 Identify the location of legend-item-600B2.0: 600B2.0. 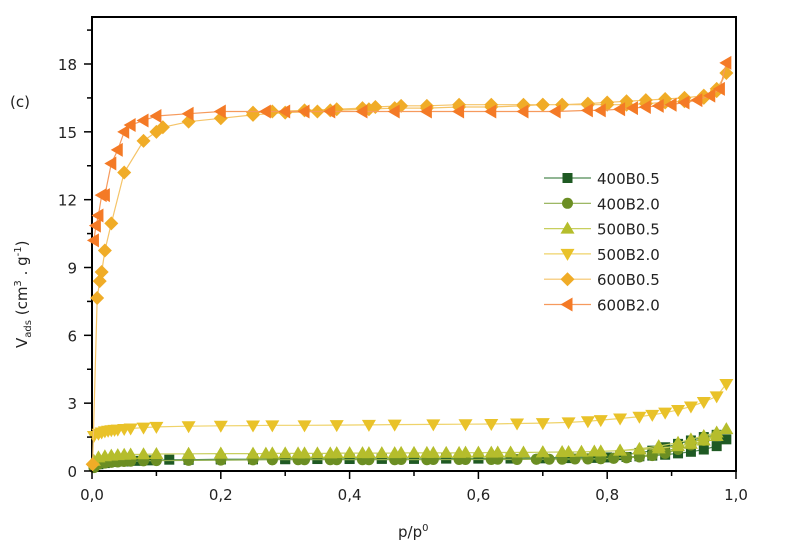
(602, 306).